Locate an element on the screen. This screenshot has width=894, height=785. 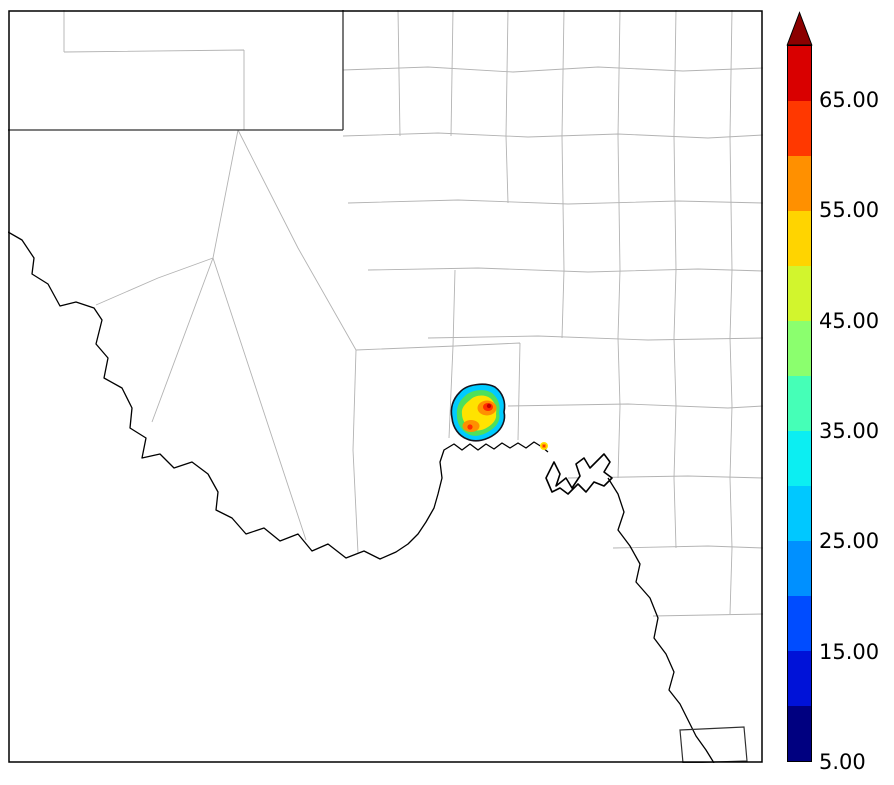
bottom-right-boundary-box is located at coordinates (713, 744).